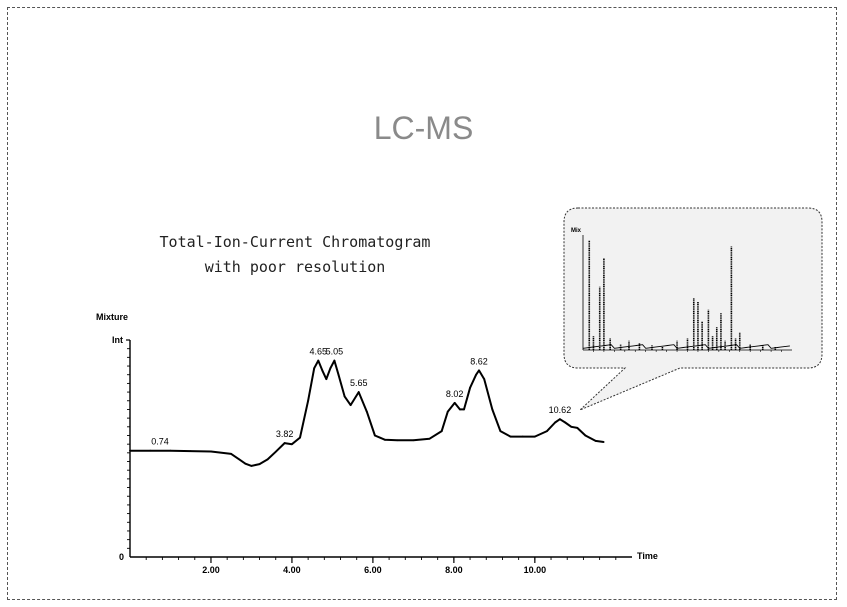 This screenshot has height=607, width=847. Describe the element at coordinates (686, 346) in the screenshot. I see `inset-baseline-noise` at that location.